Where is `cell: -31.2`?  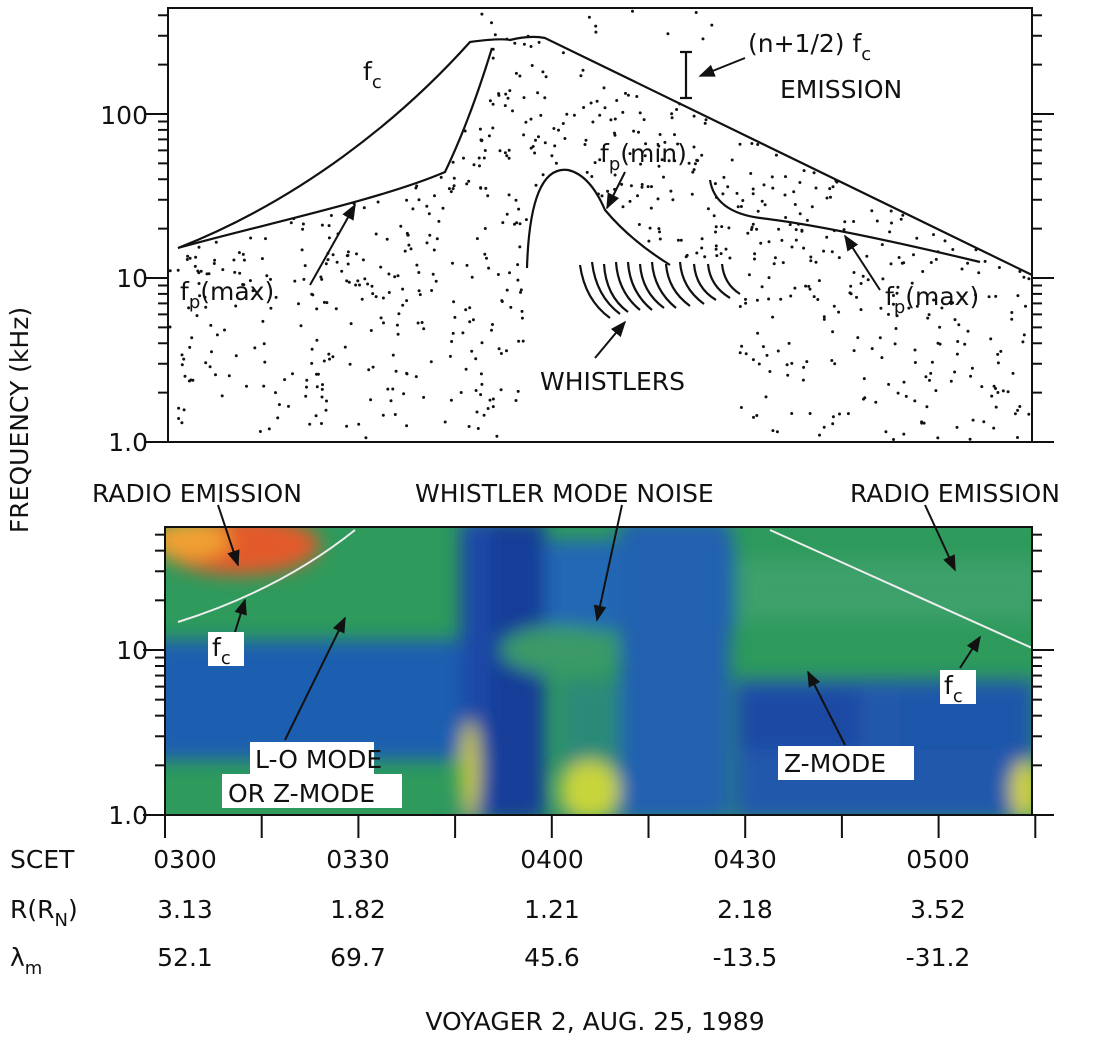 cell: -31.2 is located at coordinates (938, 957).